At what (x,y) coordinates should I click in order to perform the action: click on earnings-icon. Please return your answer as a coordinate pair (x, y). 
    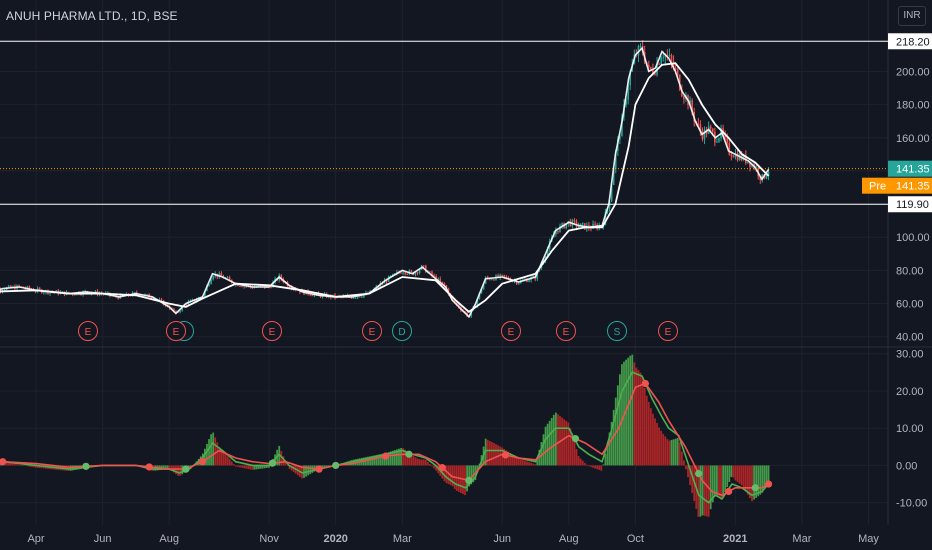
    Looking at the image, I should click on (272, 331).